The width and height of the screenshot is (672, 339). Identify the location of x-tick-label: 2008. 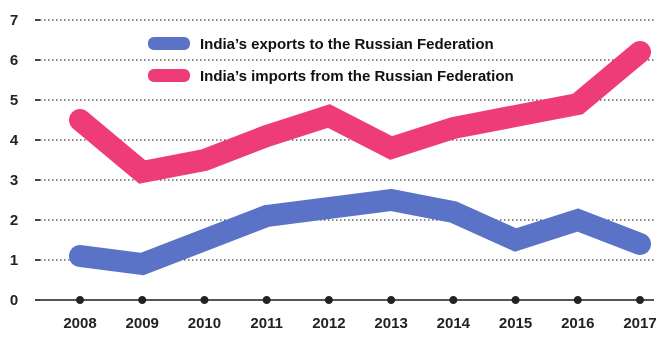
(79, 323).